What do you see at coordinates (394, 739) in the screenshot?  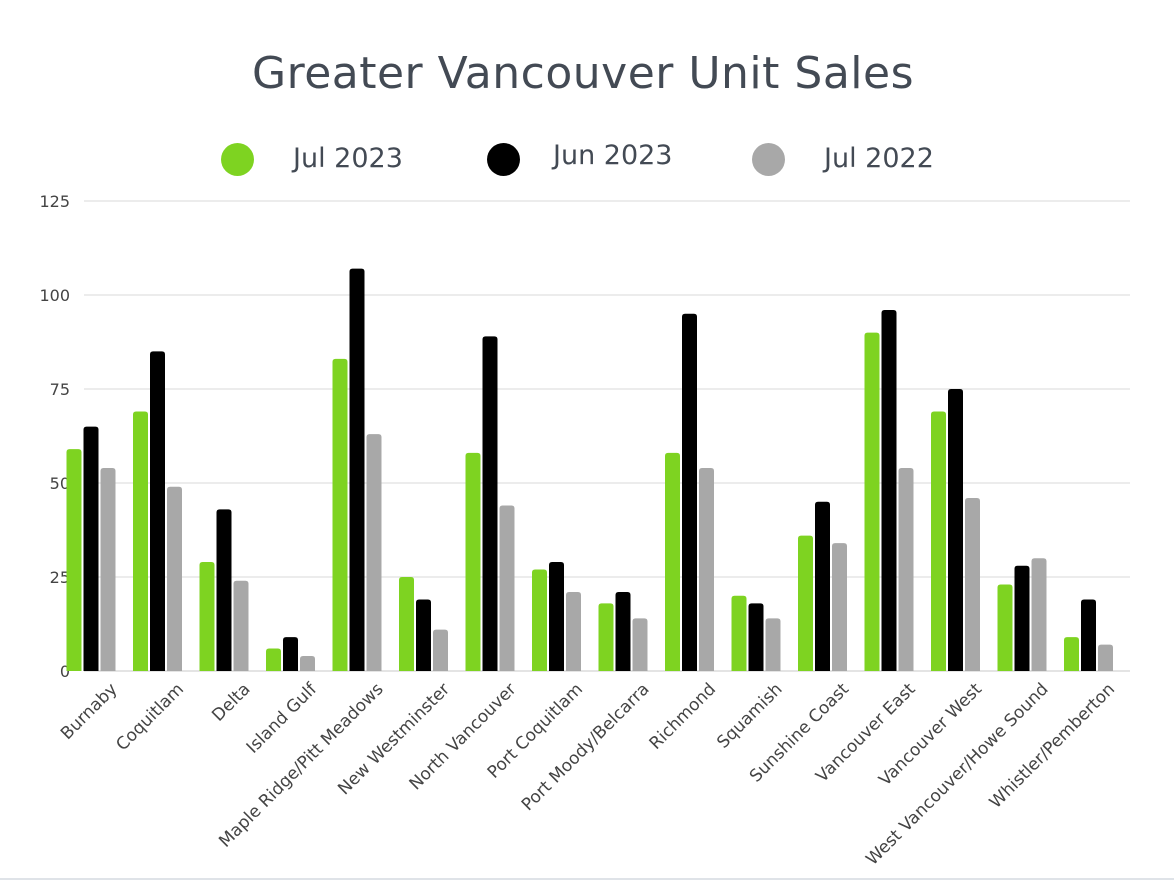 I see `x-tick-label: New Westminster` at bounding box center [394, 739].